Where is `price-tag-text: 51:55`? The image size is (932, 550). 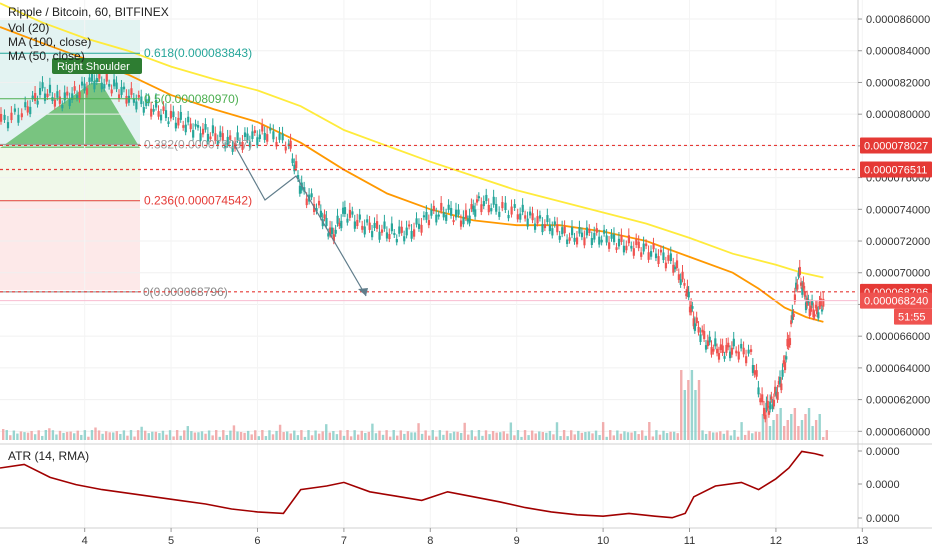 price-tag-text: 51:55 is located at coordinates (912, 318).